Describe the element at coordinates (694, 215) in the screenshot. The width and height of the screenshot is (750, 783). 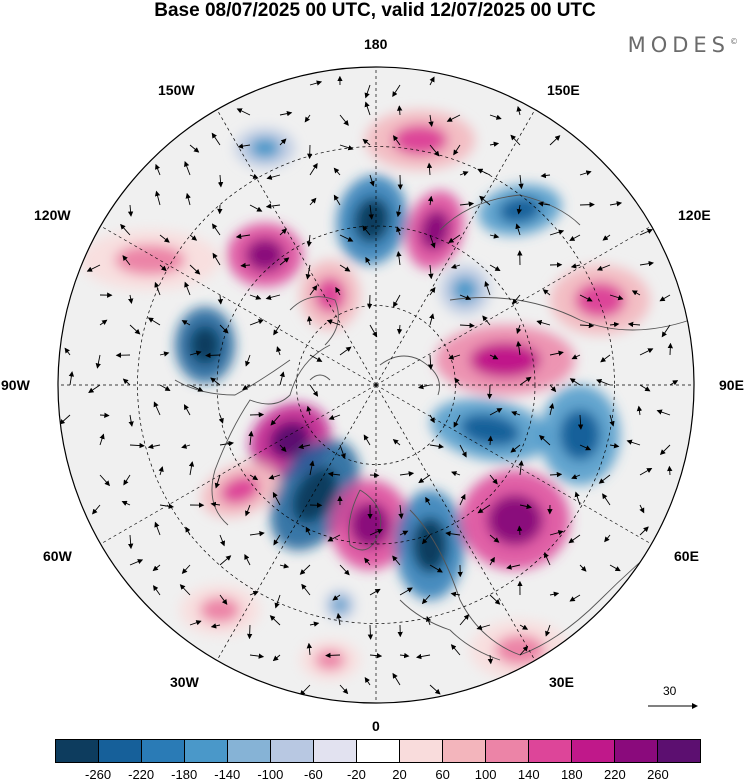
I see `lon-label-120e: 120E` at that location.